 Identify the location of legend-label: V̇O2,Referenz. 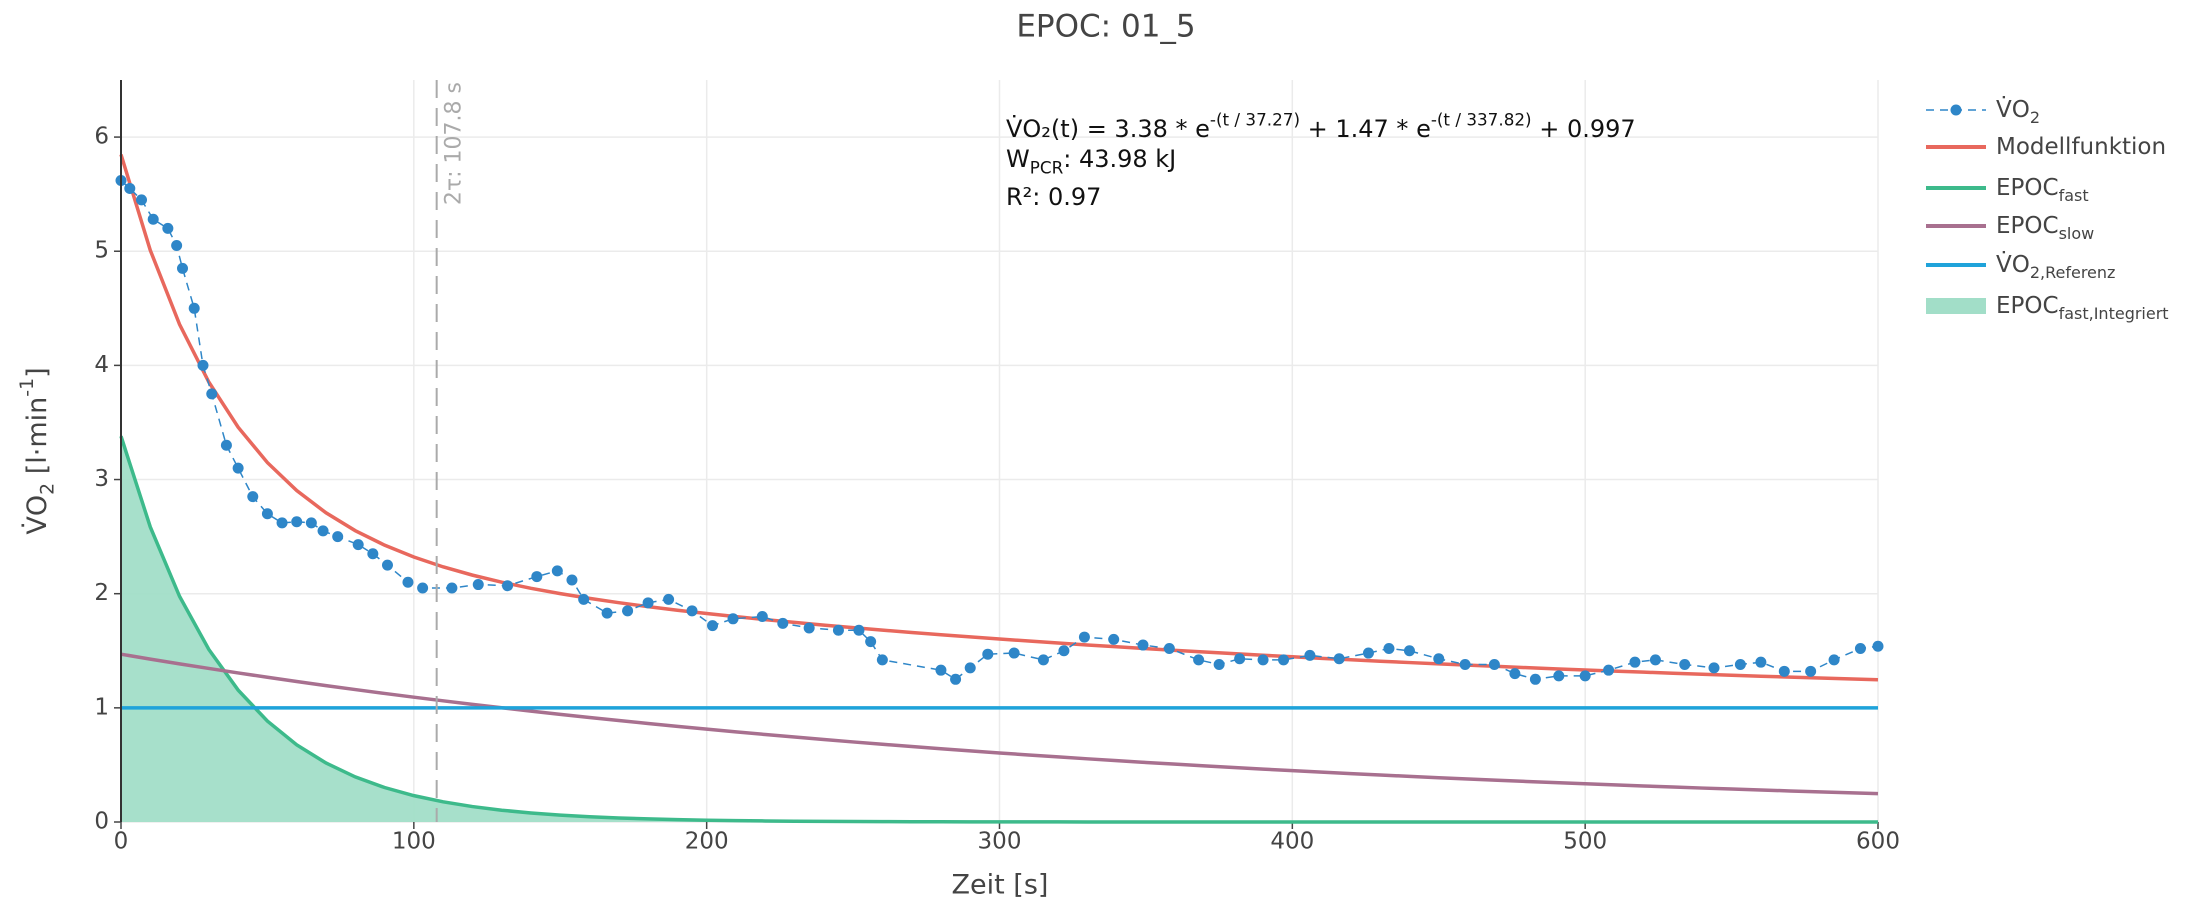
(2055, 265).